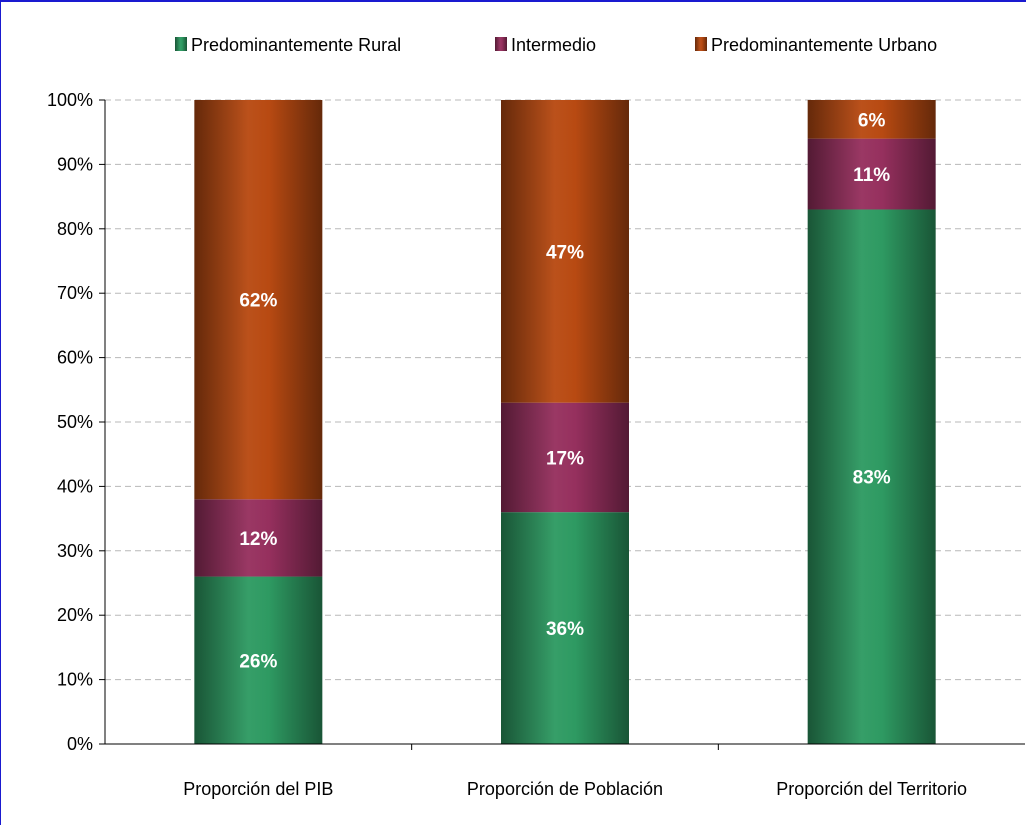  I want to click on data-label: 36%, so click(565, 629).